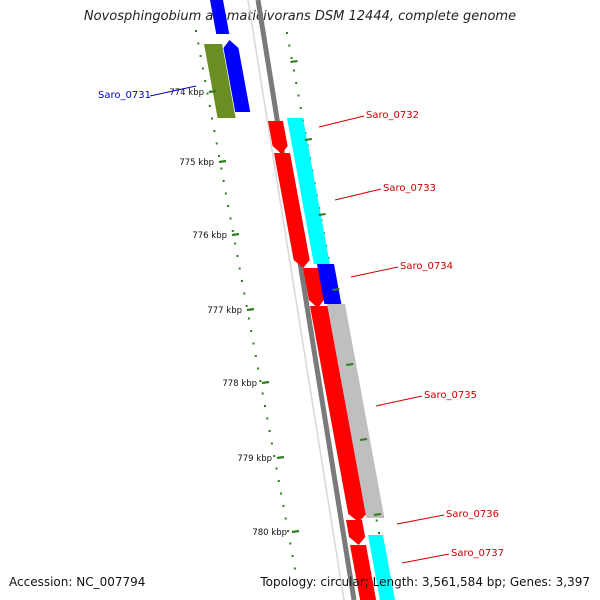 The width and height of the screenshot is (600, 600). What do you see at coordinates (450, 395) in the screenshot?
I see `gene-label: Saro_0735` at bounding box center [450, 395].